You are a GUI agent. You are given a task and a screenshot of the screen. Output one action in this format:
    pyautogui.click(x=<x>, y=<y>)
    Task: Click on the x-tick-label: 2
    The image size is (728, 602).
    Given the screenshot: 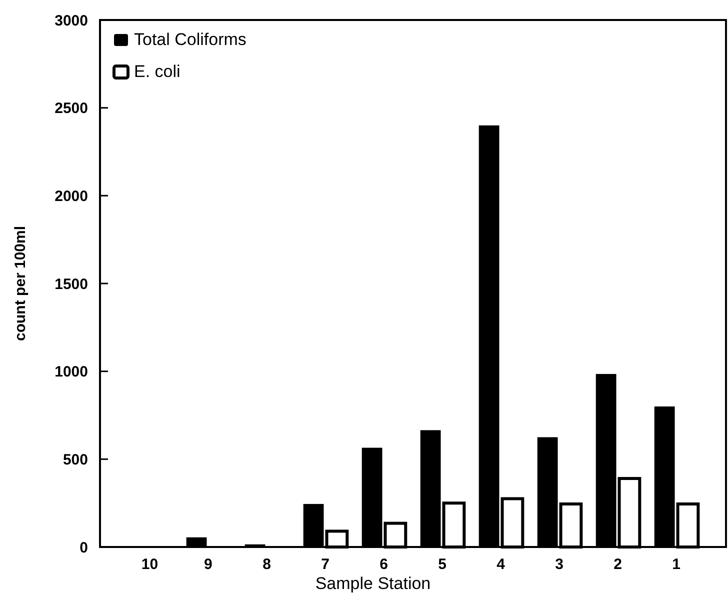 What is the action you would take?
    pyautogui.click(x=618, y=564)
    